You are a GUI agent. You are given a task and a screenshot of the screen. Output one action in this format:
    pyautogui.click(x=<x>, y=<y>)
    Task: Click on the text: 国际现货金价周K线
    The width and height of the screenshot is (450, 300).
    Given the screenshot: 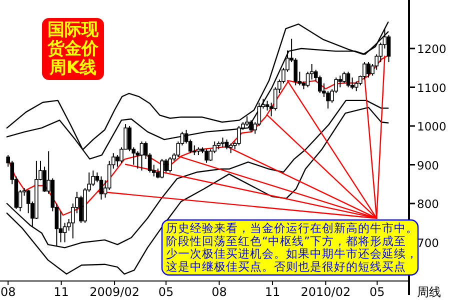 What is the action you would take?
    pyautogui.click(x=73, y=49)
    